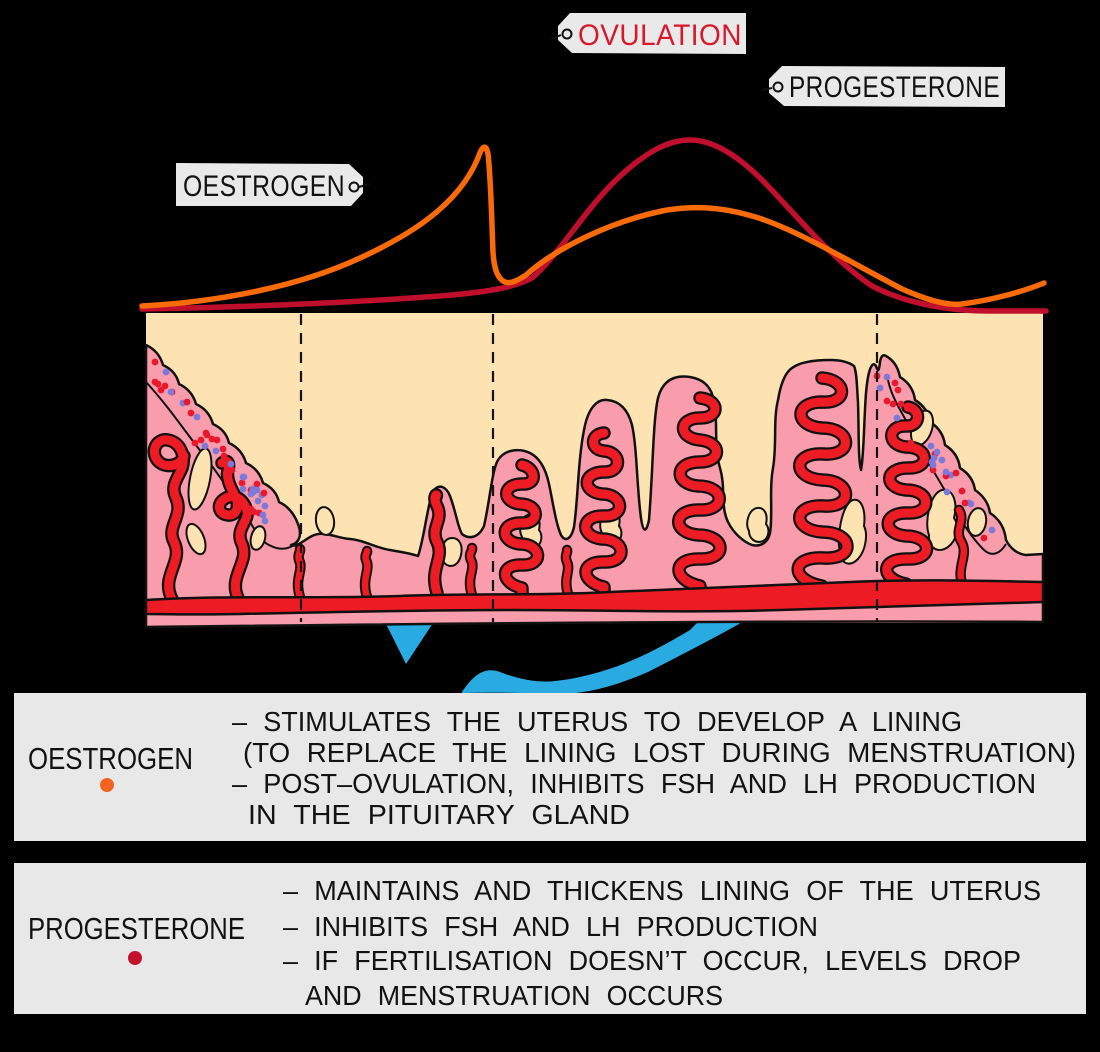  Describe the element at coordinates (660, 35) in the screenshot. I see `svg-text: OVULATION` at that location.